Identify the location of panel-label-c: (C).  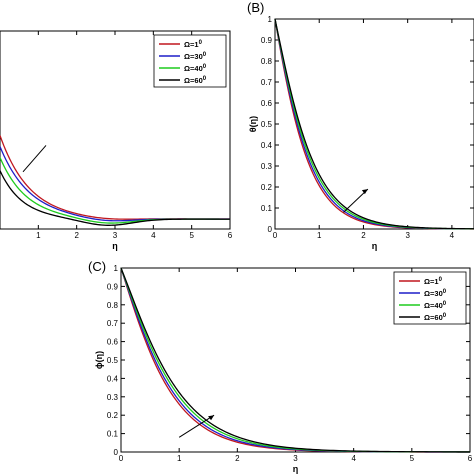
(97, 266).